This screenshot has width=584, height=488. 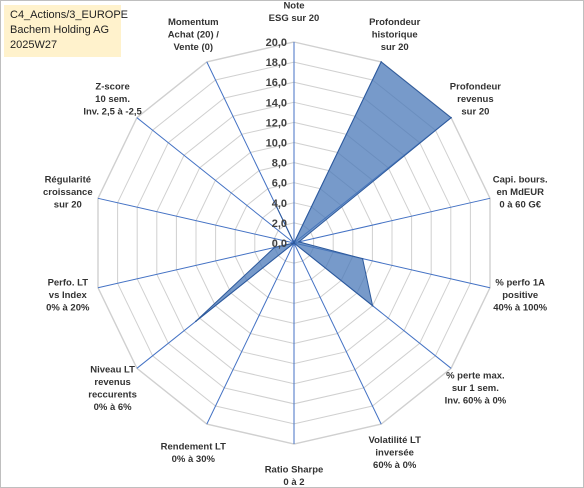 What do you see at coordinates (194, 459) in the screenshot?
I see `axis-label-line: 0% à 30%` at bounding box center [194, 459].